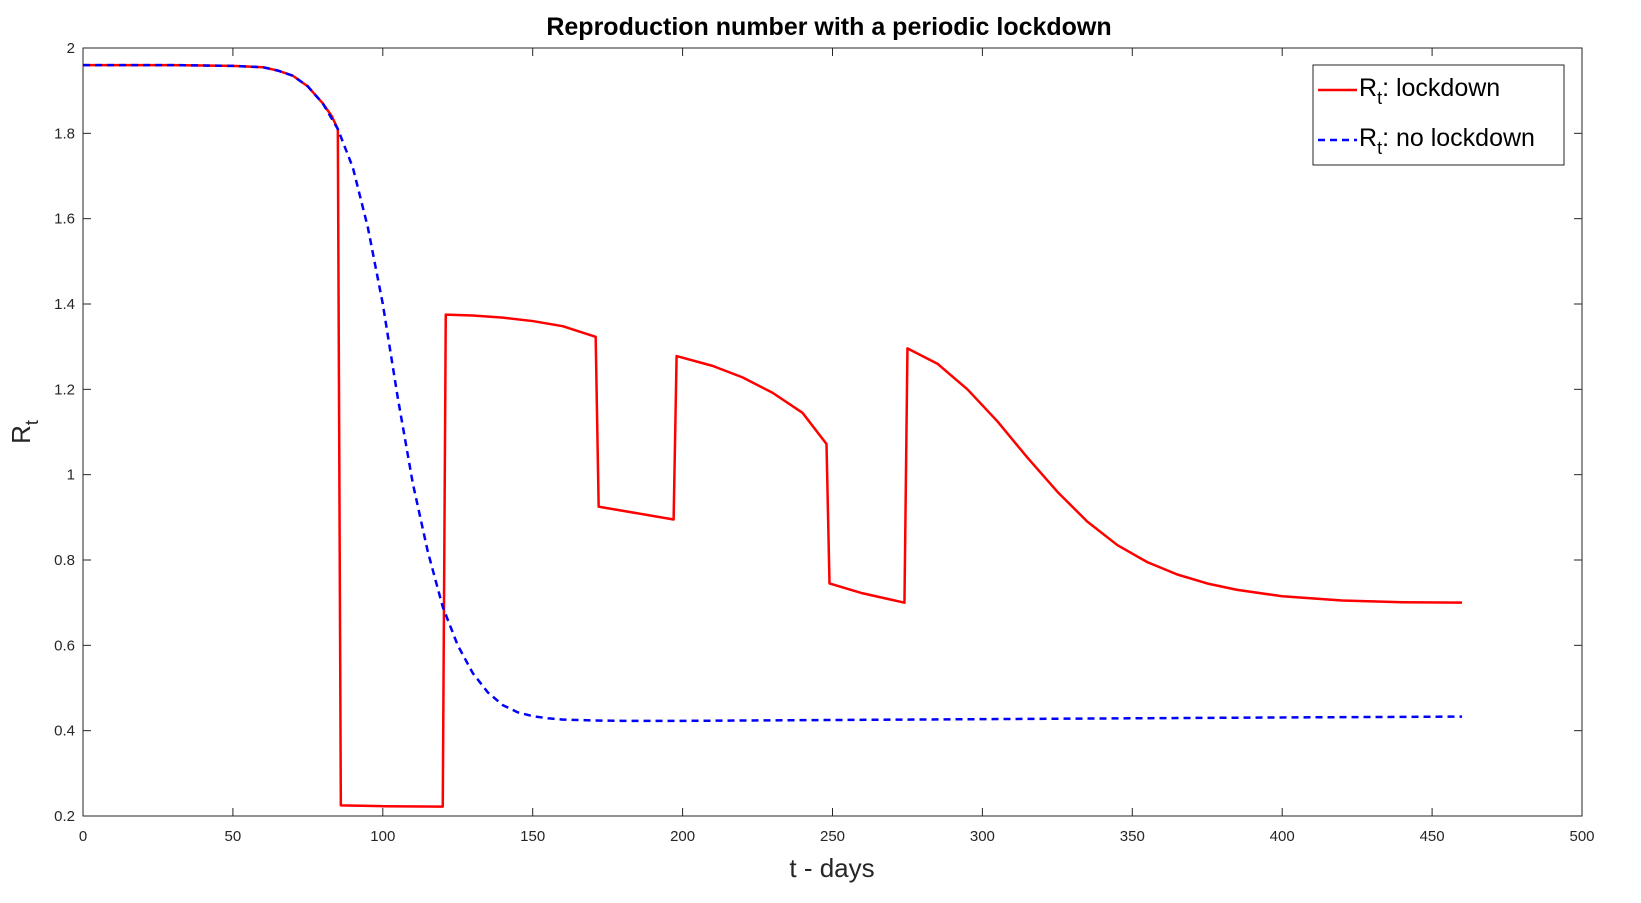  Describe the element at coordinates (682, 836) in the screenshot. I see `x-tick-label: 200` at that location.